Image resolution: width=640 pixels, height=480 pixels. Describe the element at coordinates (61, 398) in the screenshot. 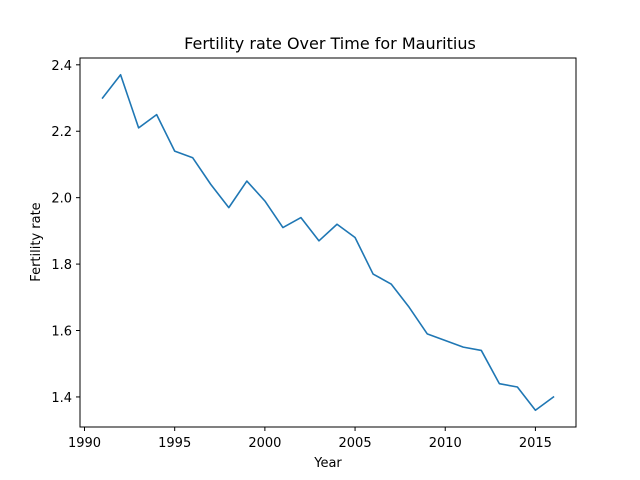

I see `y-tick-label: 1.4` at that location.